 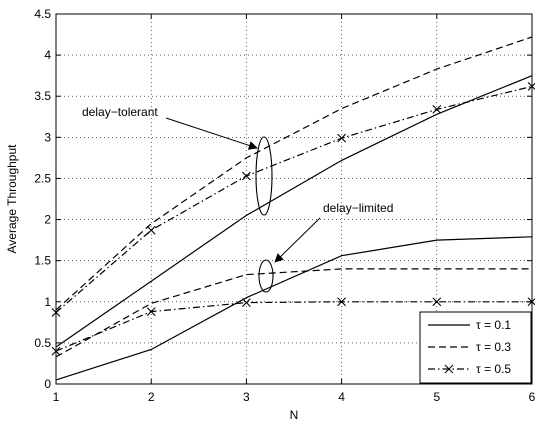 I want to click on y-tick-label: 0.5, so click(x=42, y=343).